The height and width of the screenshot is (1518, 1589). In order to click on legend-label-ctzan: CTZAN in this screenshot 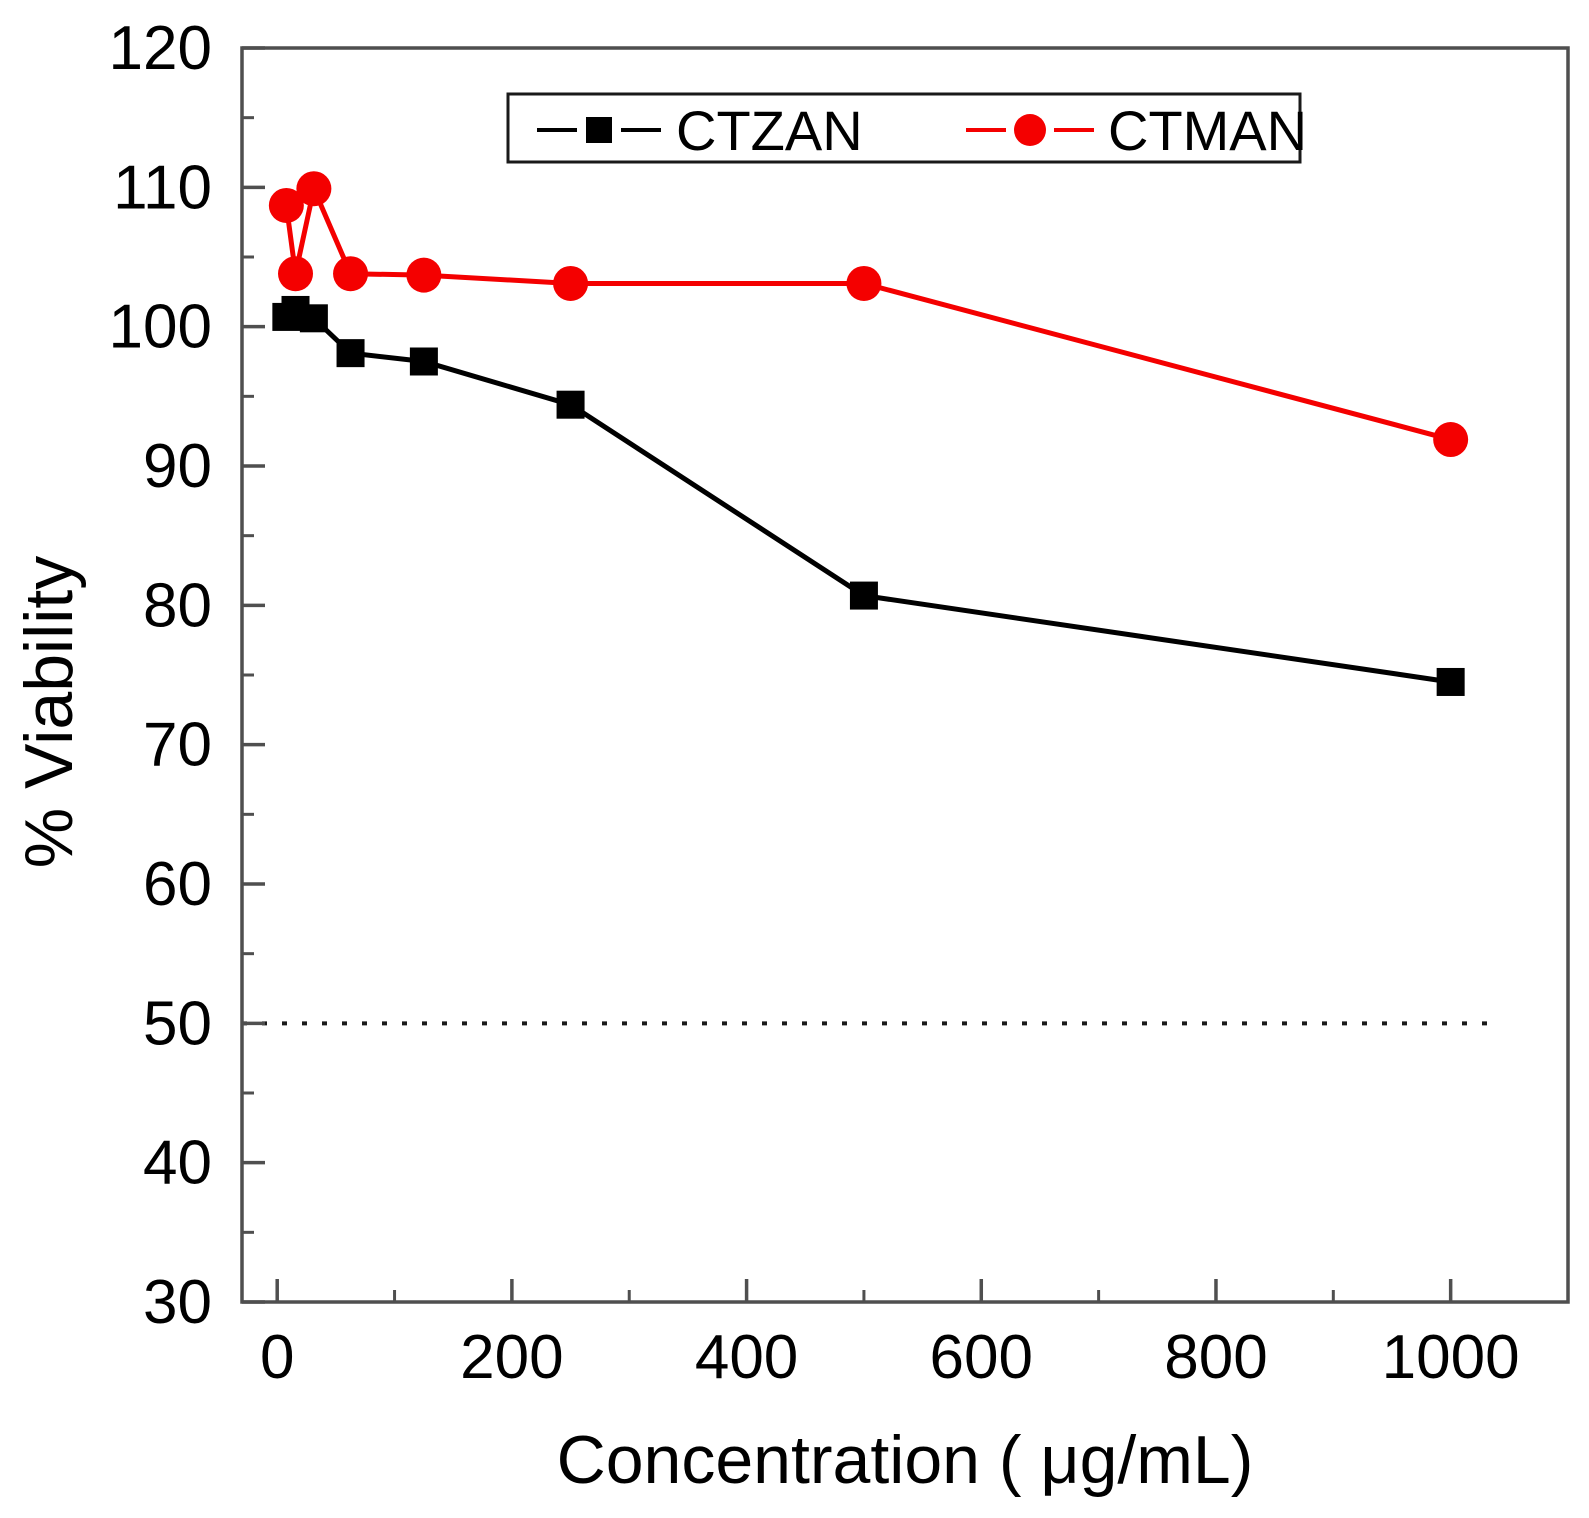, I will do `click(769, 130)`.